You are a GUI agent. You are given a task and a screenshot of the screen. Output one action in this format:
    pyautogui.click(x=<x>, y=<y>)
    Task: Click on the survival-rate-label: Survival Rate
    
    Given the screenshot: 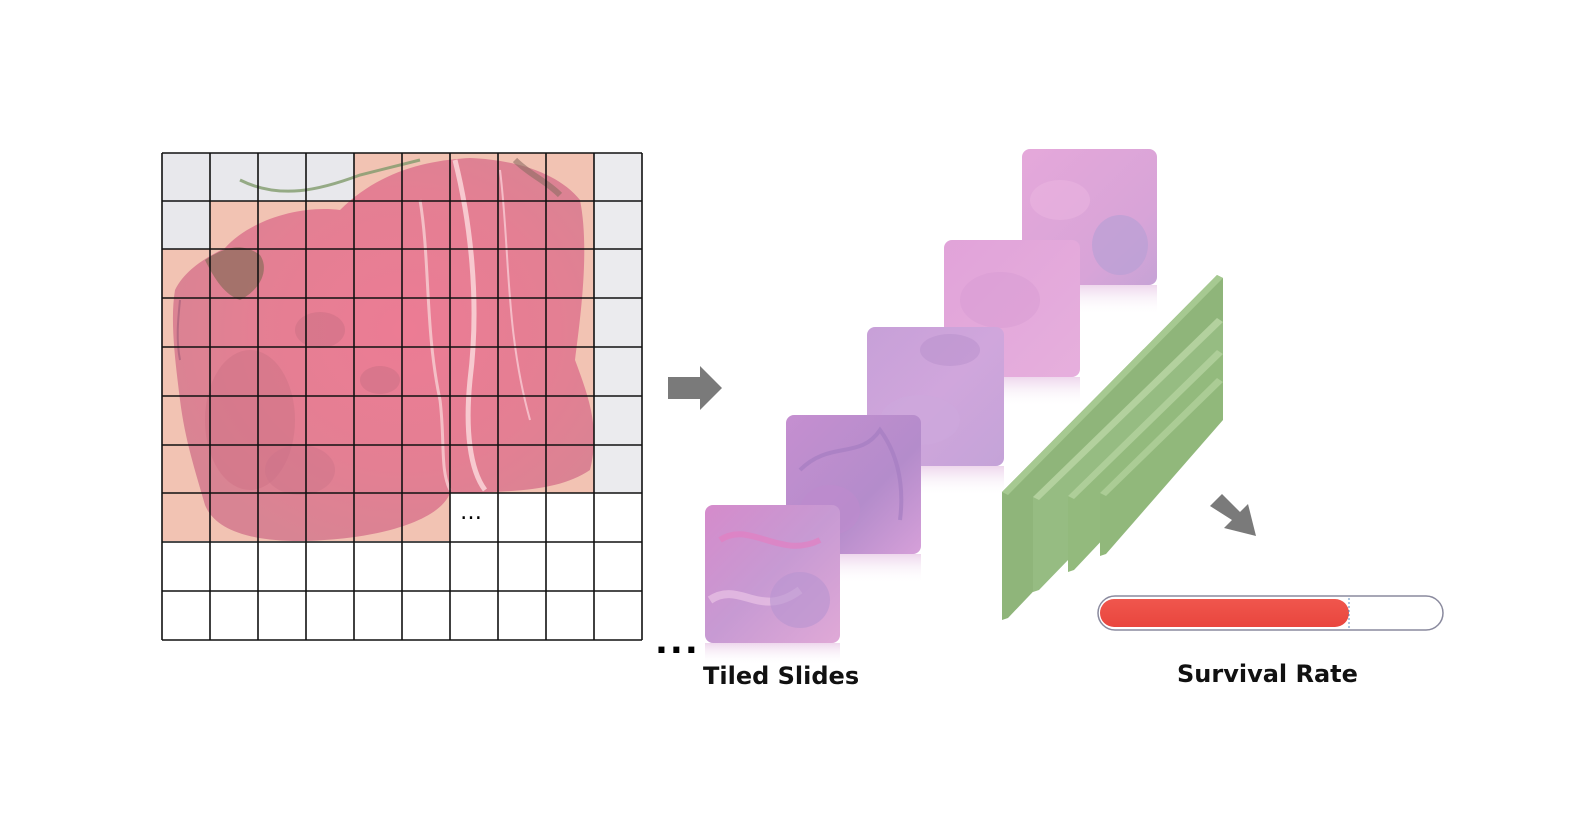 What is the action you would take?
    pyautogui.click(x=1267, y=674)
    